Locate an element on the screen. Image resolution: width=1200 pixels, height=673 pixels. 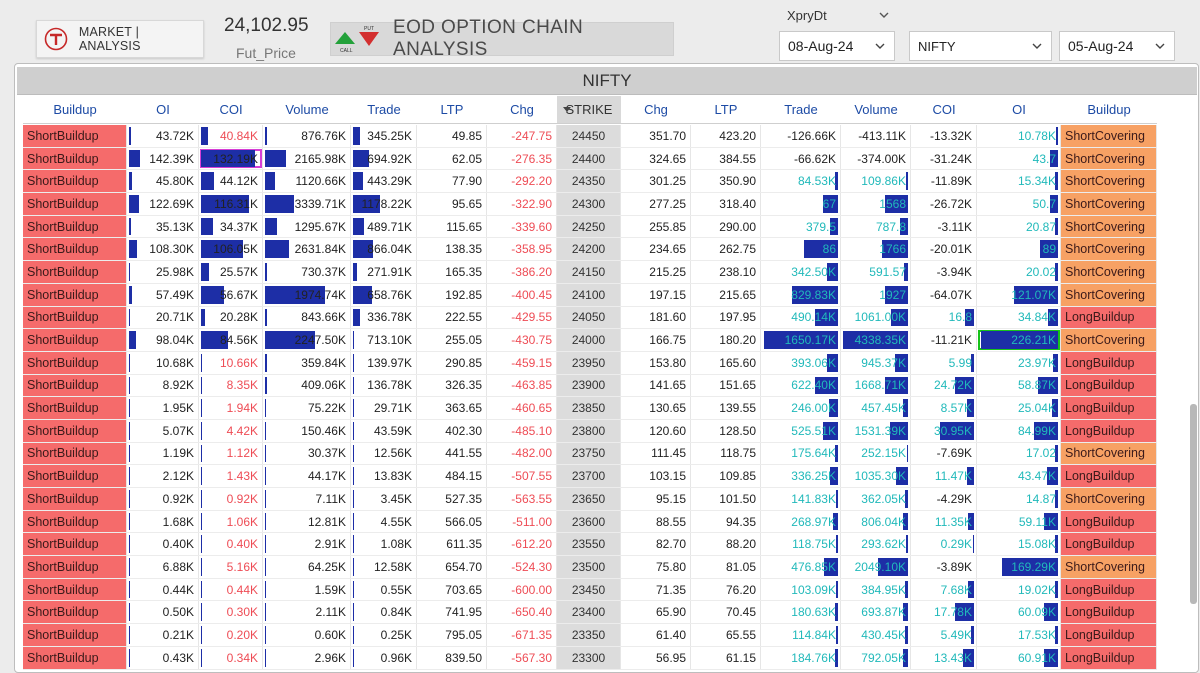
column-header-oi-put: OI is located at coordinates (1019, 109).